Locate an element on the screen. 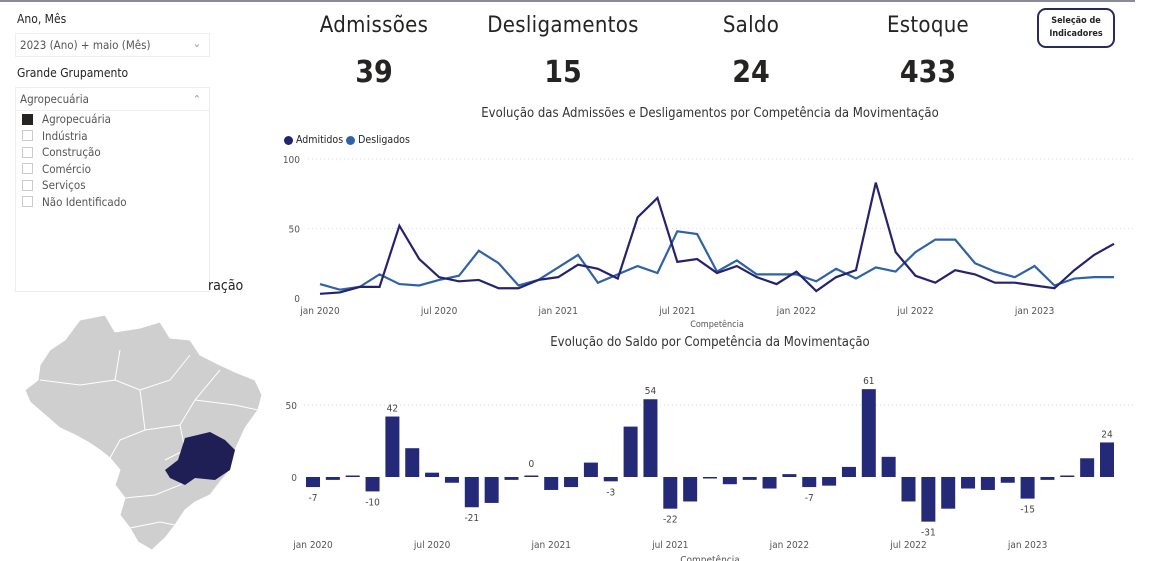  group-dropdown: Agropecuária ⌃ is located at coordinates (112, 99).